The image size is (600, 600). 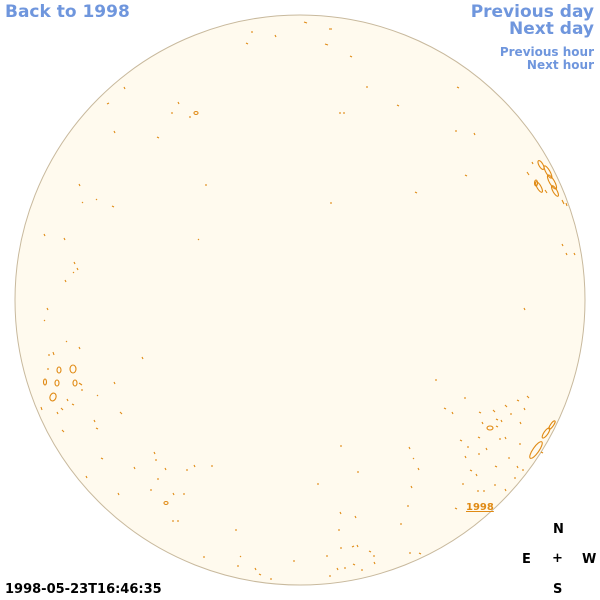 What do you see at coordinates (551, 29) in the screenshot?
I see `next-day-link: Next day` at bounding box center [551, 29].